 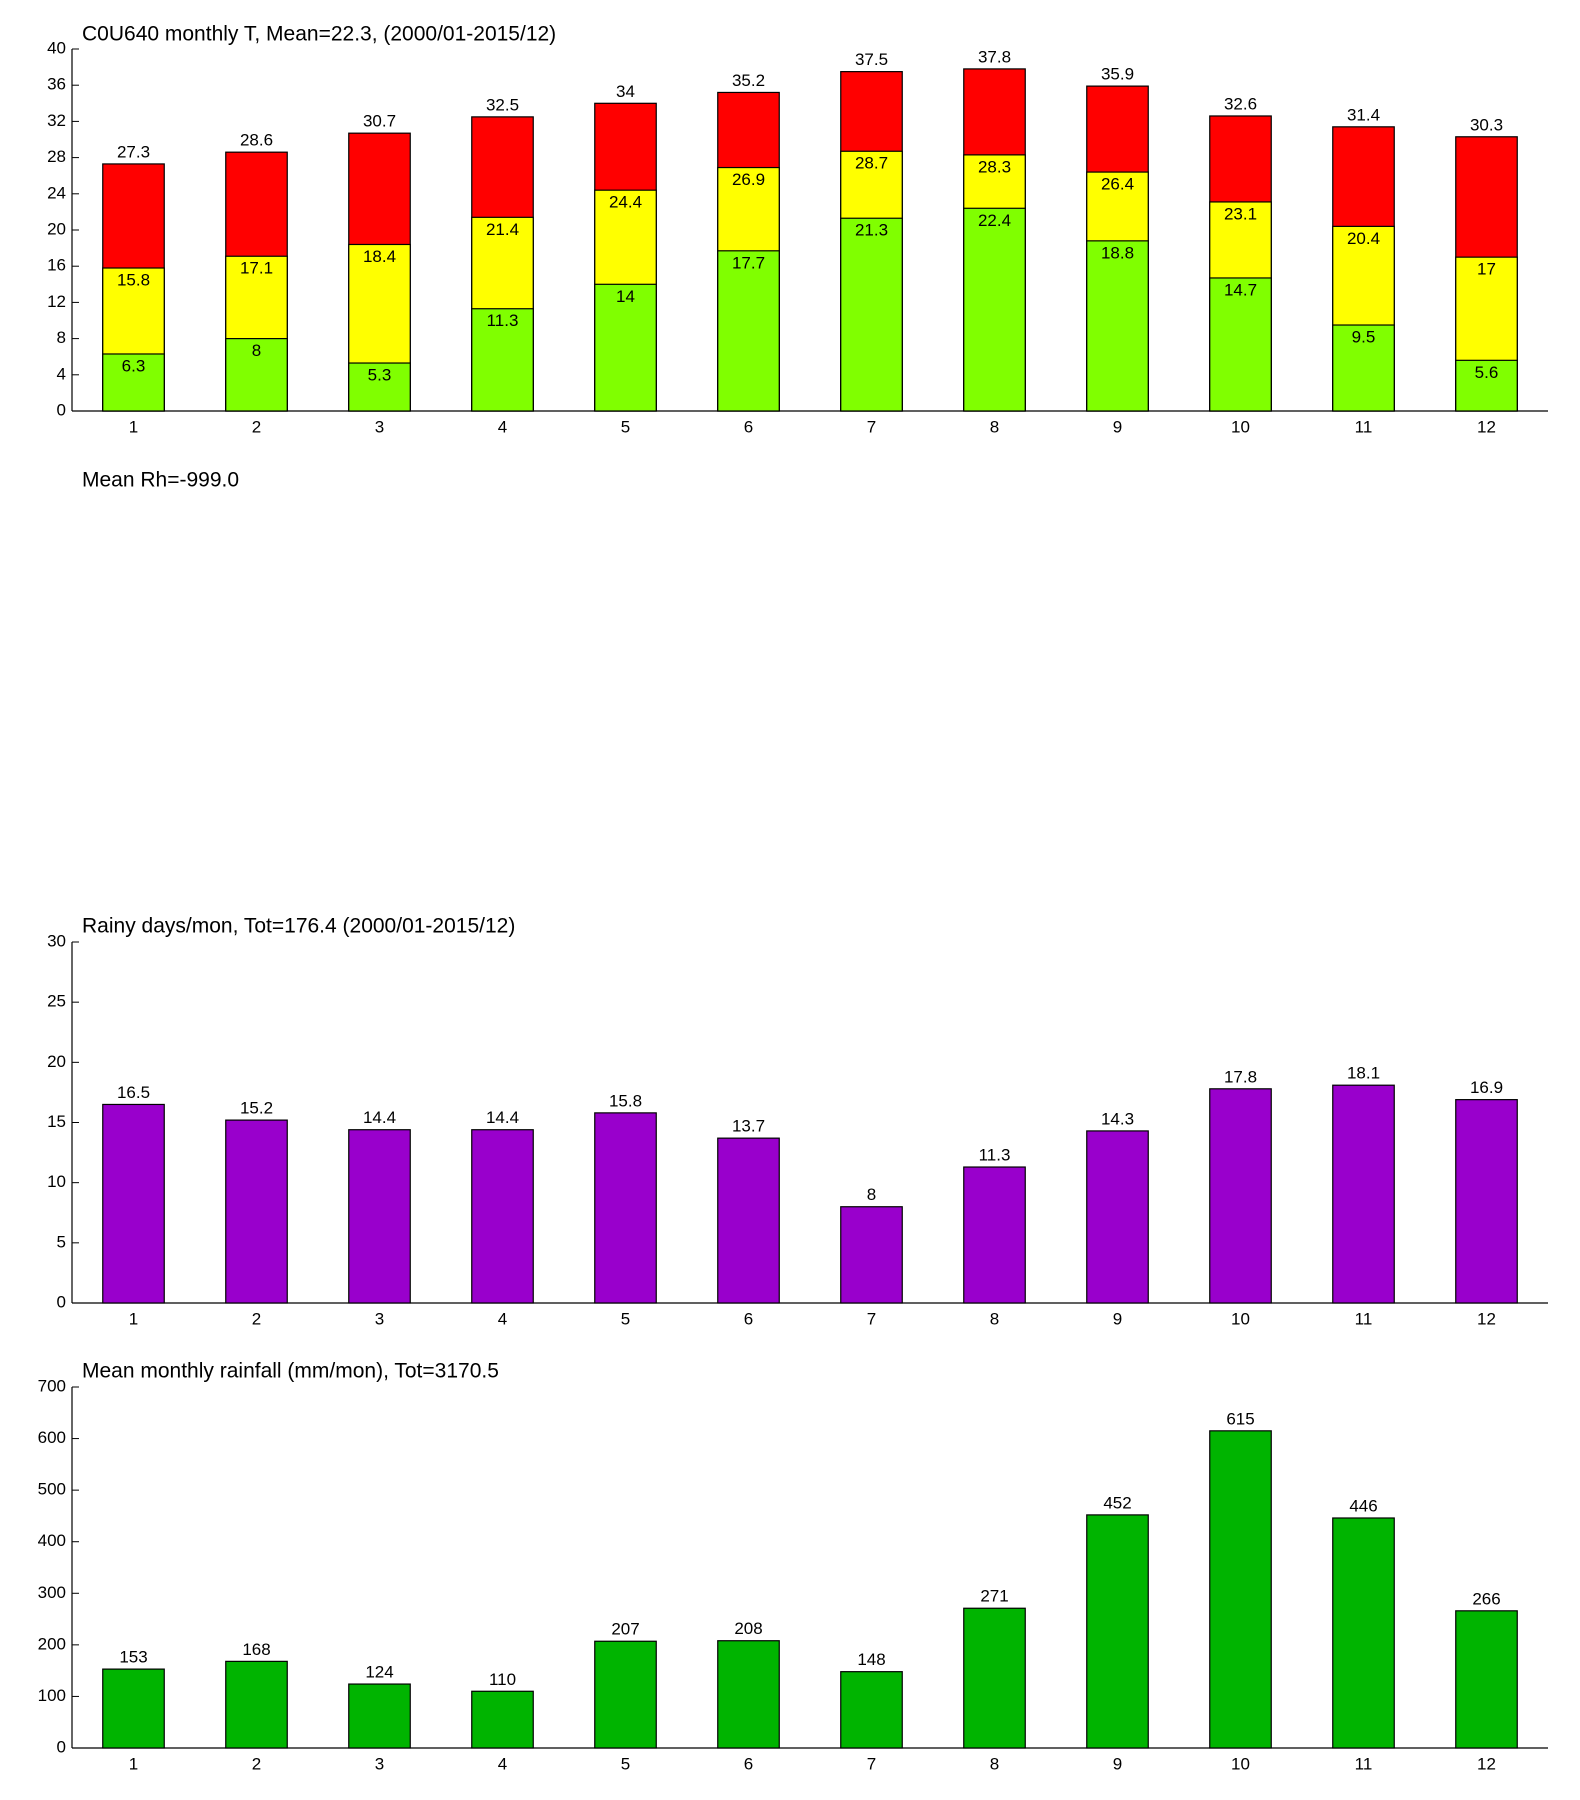 What do you see at coordinates (625, 202) in the screenshot?
I see `value-label: 24.4` at bounding box center [625, 202].